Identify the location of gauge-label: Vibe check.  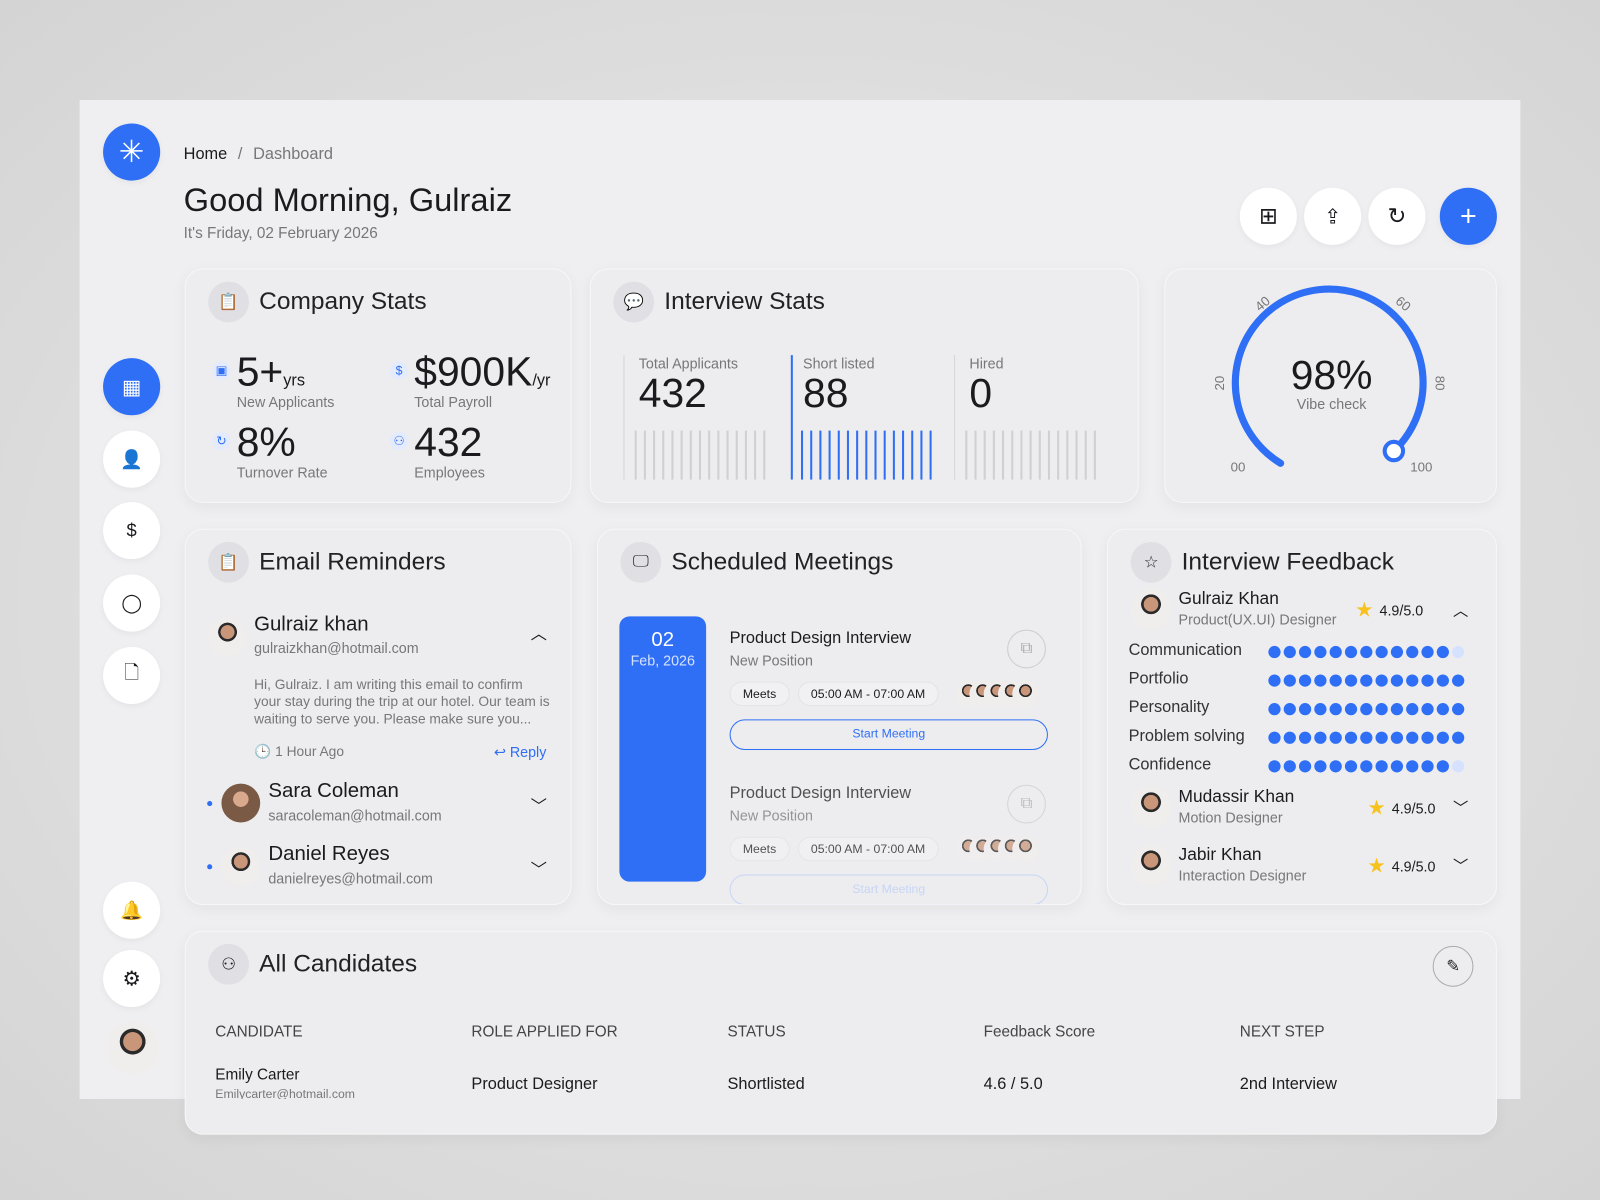
(1331, 404).